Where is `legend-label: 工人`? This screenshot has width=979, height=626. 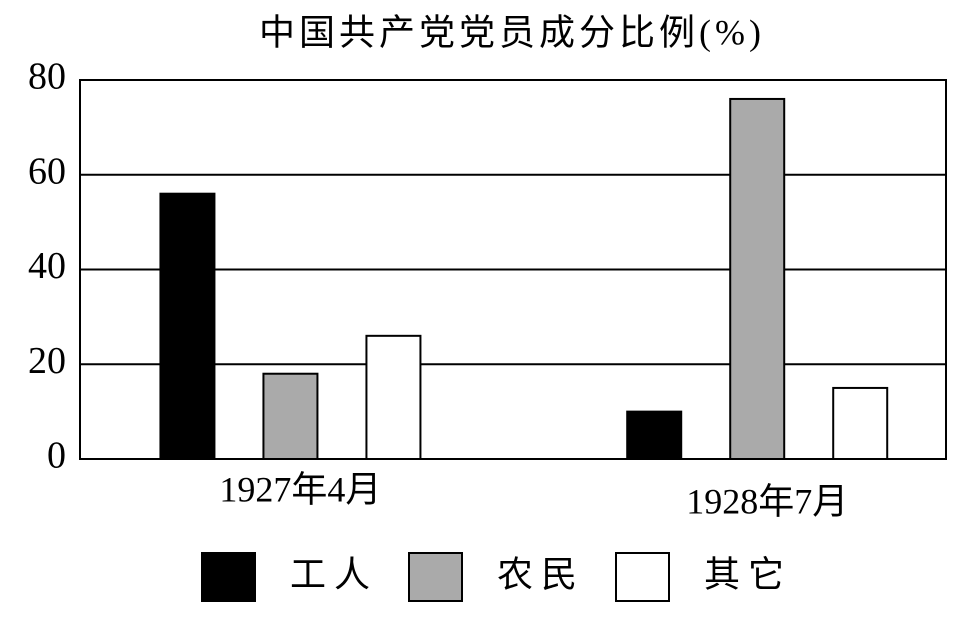 legend-label: 工人 is located at coordinates (334, 574).